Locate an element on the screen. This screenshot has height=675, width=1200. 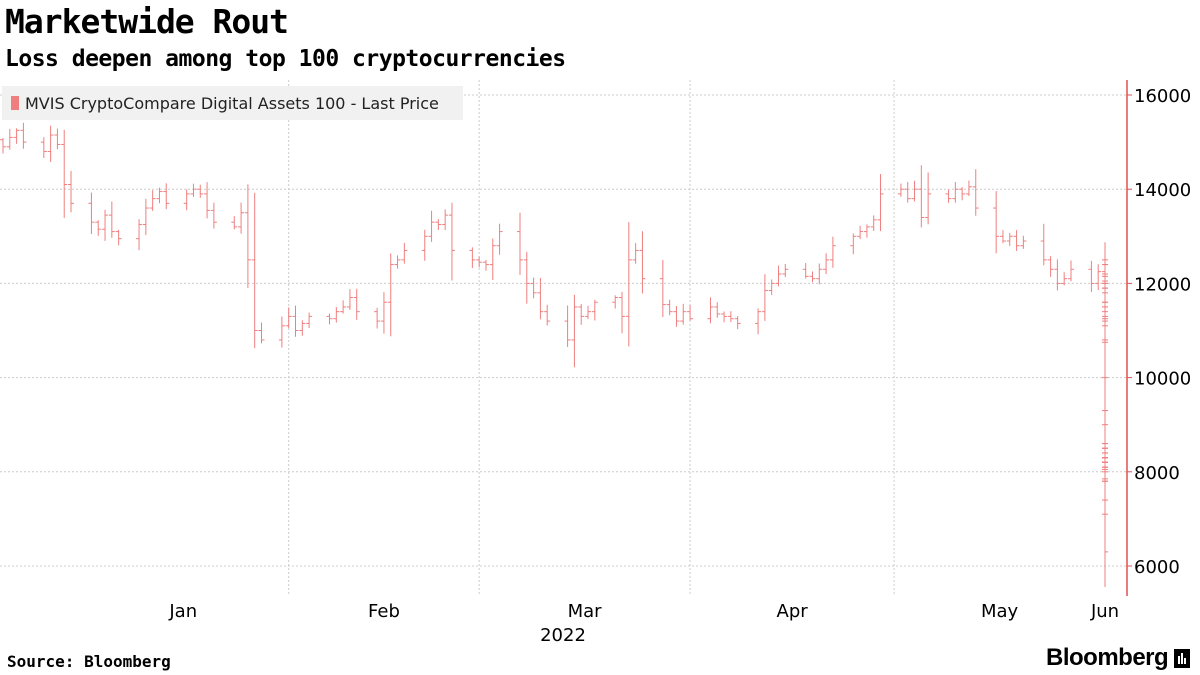
x-axis: Jan Feb Mar Apr May Jun 2022 is located at coordinates (643, 623).